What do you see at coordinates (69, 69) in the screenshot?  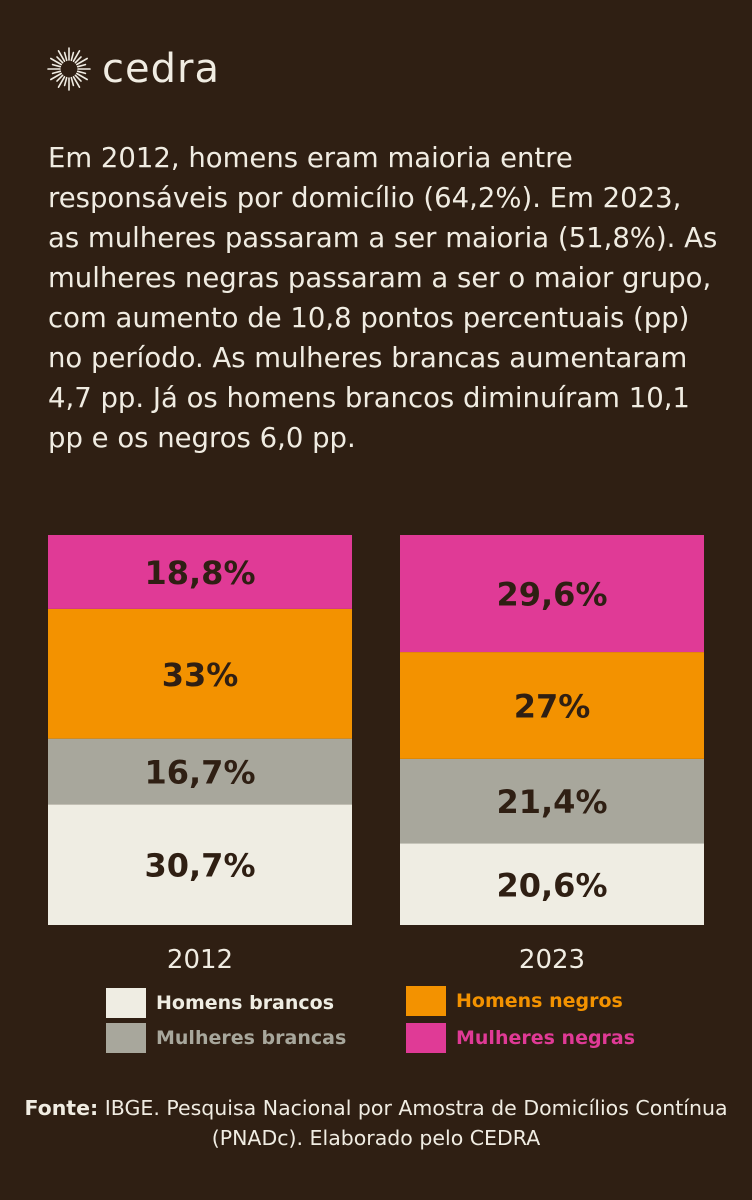 I see `sun-burst-icon` at bounding box center [69, 69].